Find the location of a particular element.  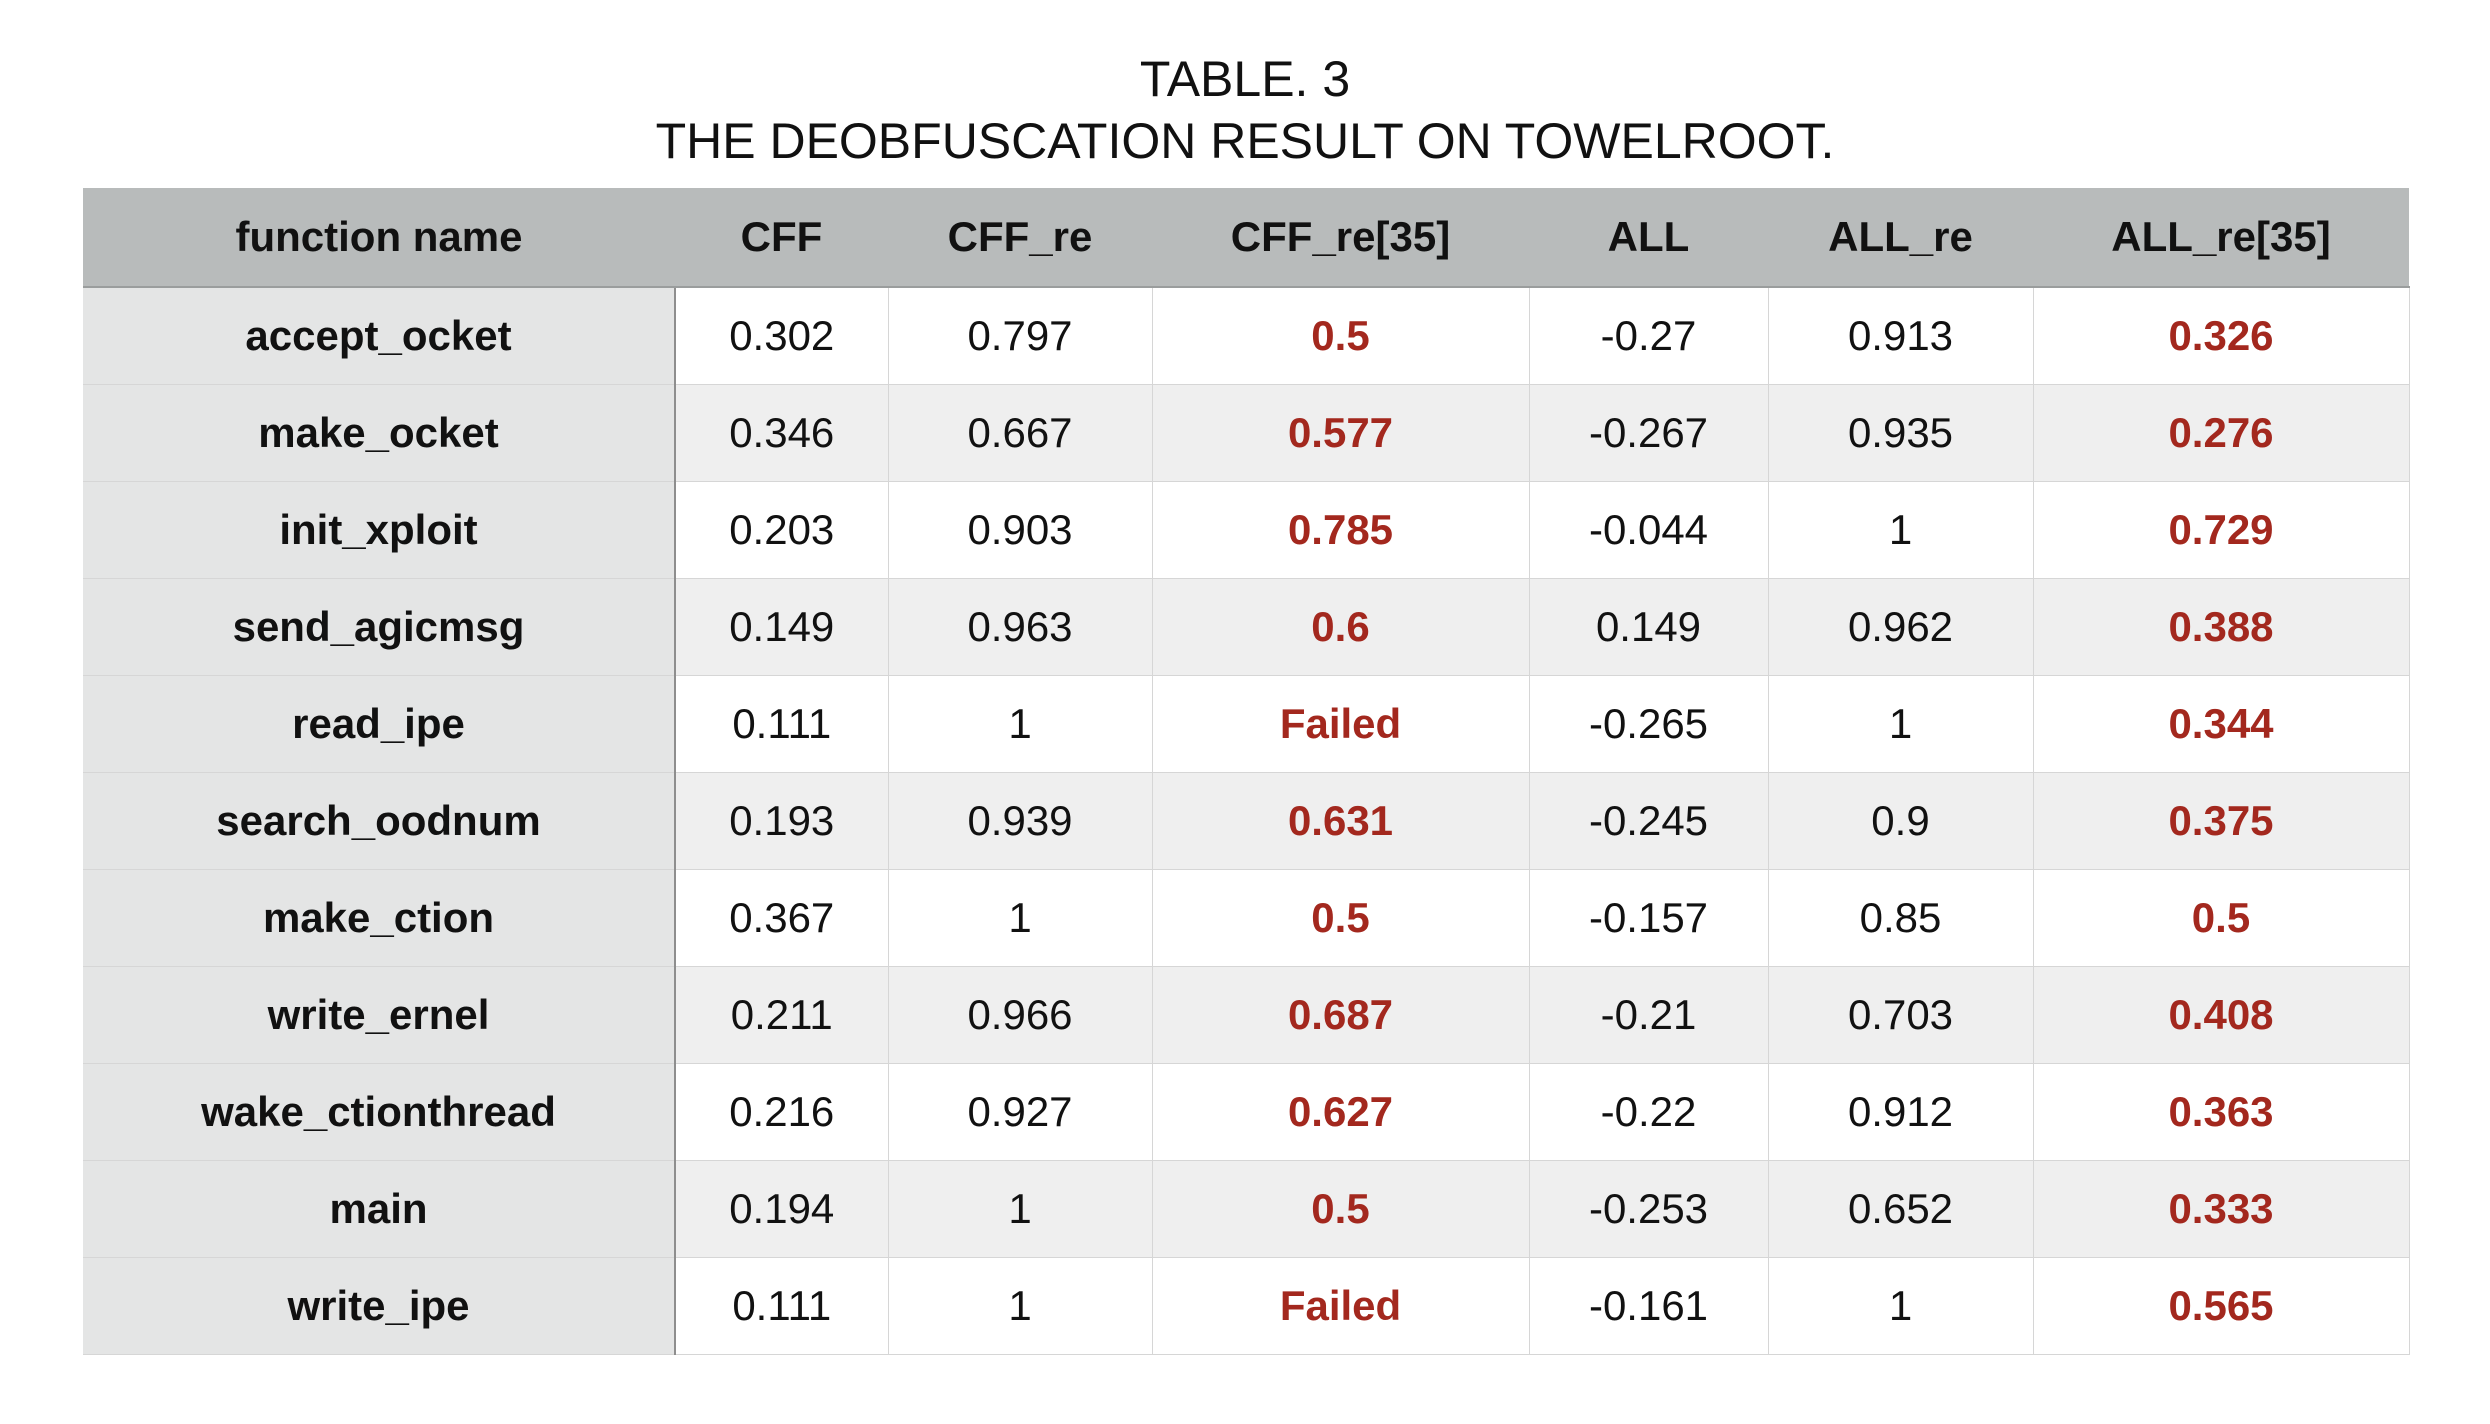

cff-cell: 0.194 is located at coordinates (781, 1209).